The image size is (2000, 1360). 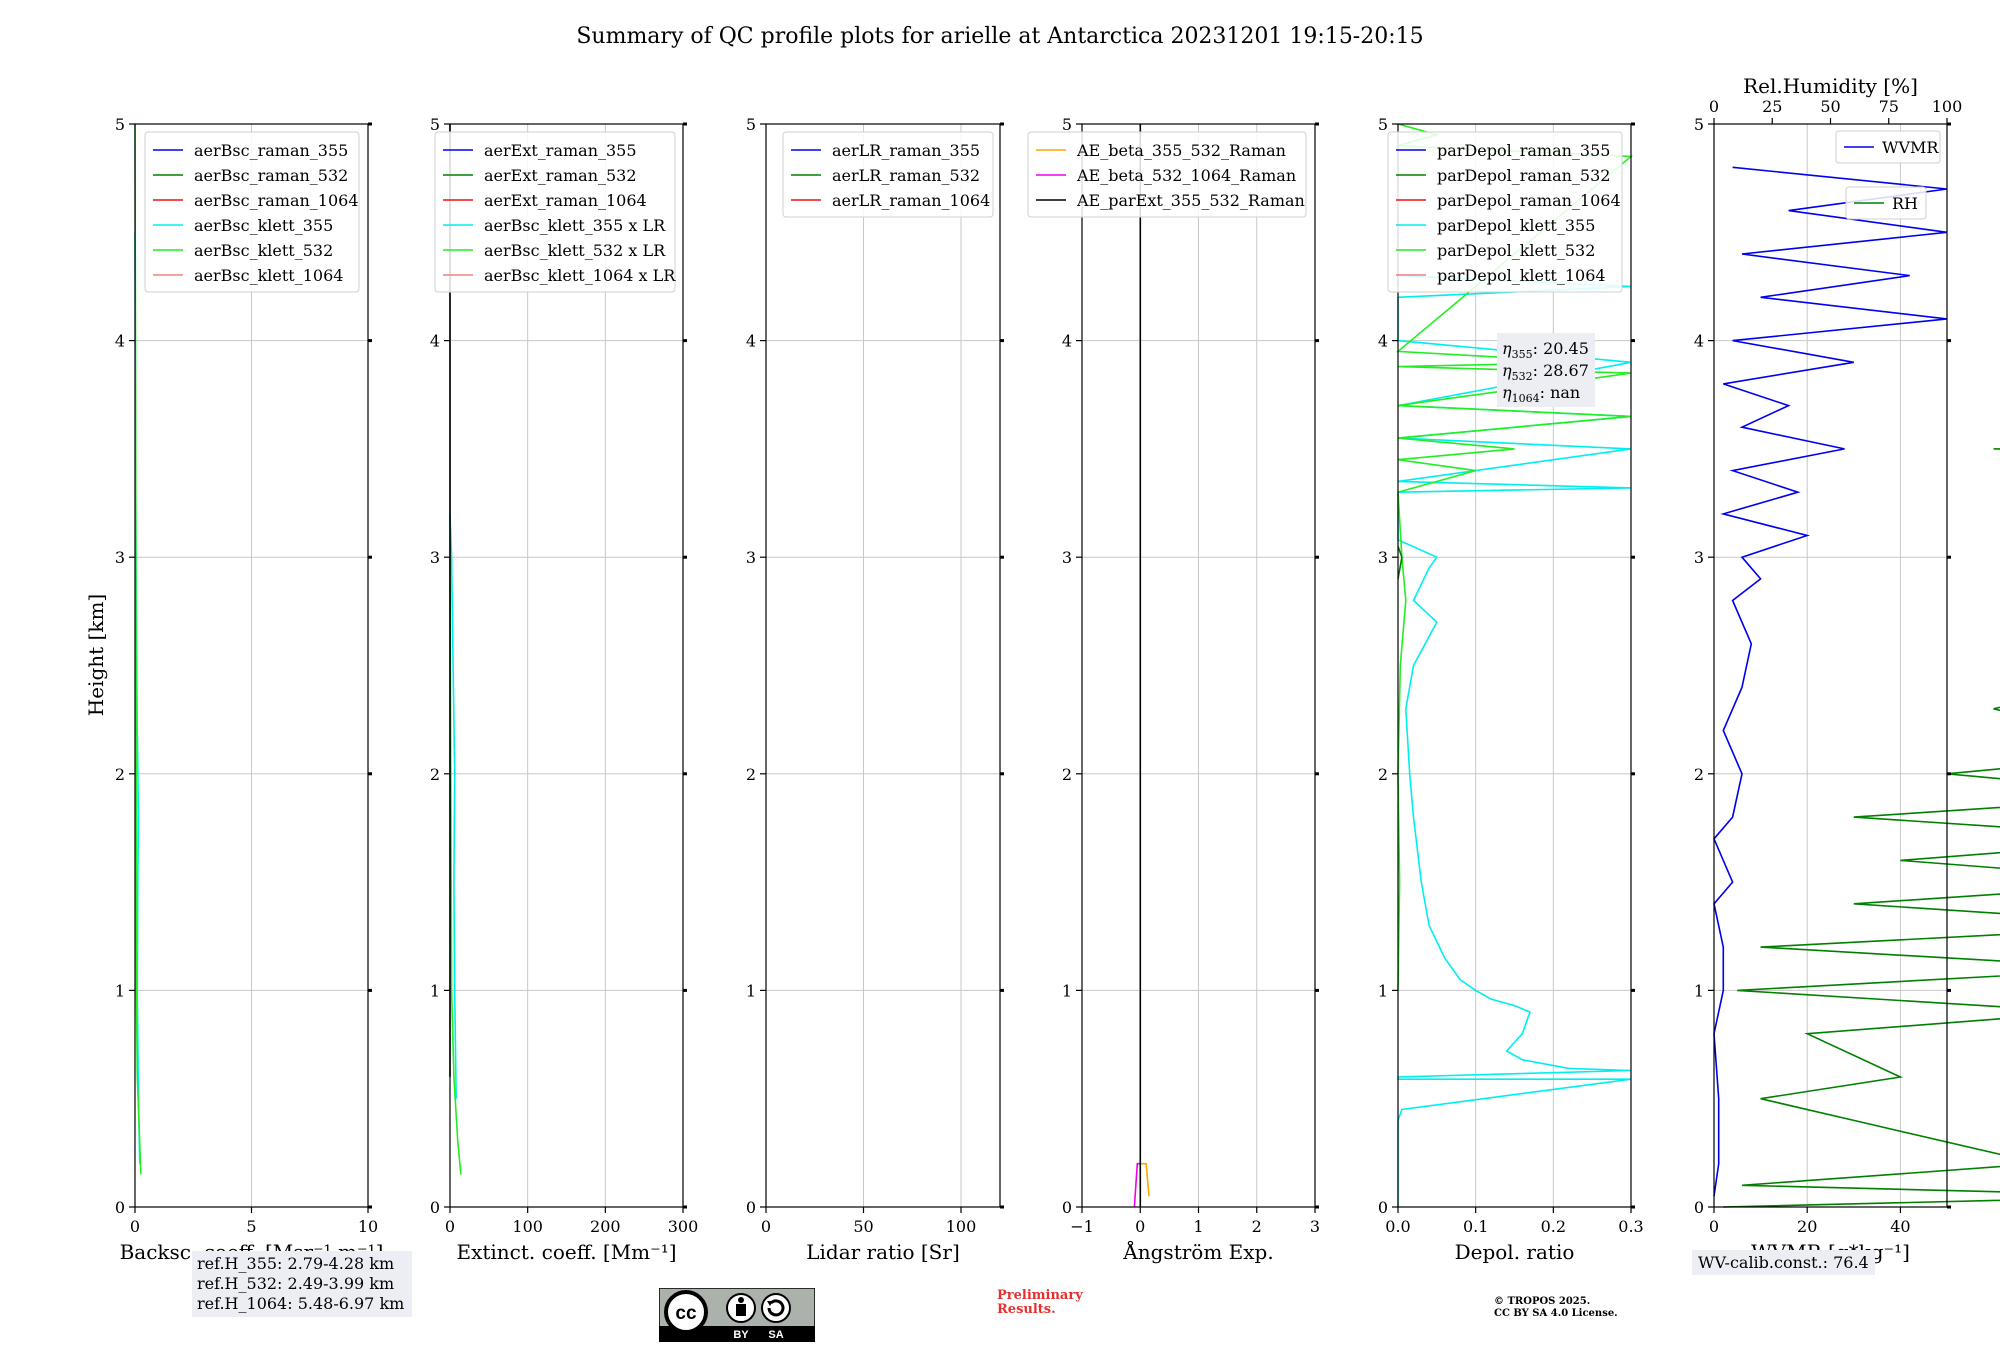 I want to click on x-axis-label: Ångström Exp., so click(x=1197, y=1251).